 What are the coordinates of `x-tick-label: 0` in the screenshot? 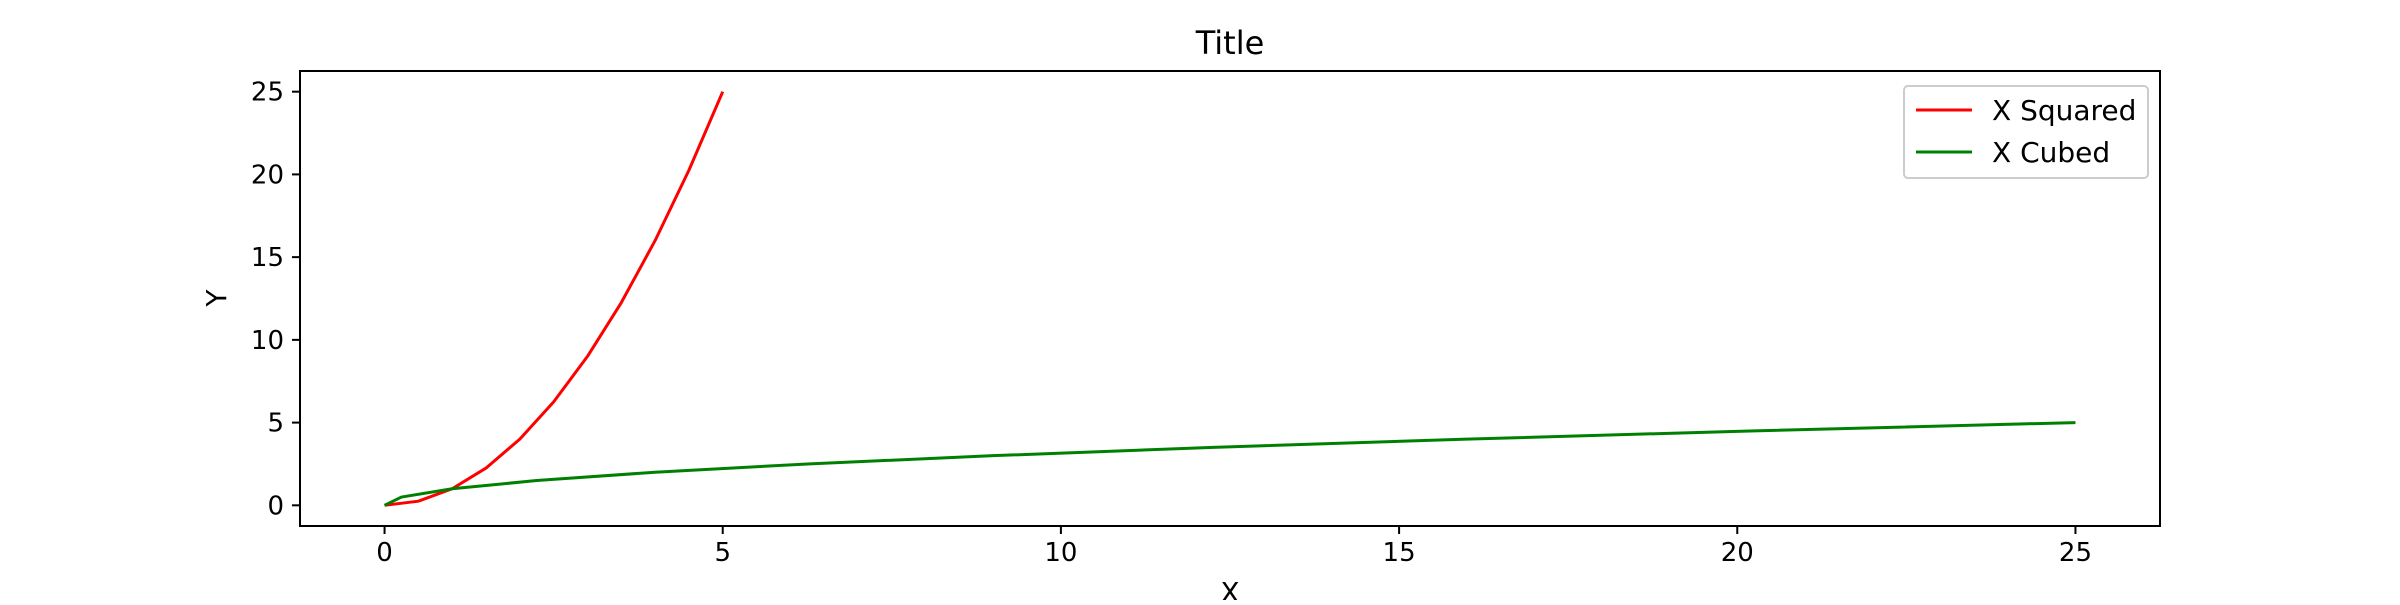 It's located at (384, 553).